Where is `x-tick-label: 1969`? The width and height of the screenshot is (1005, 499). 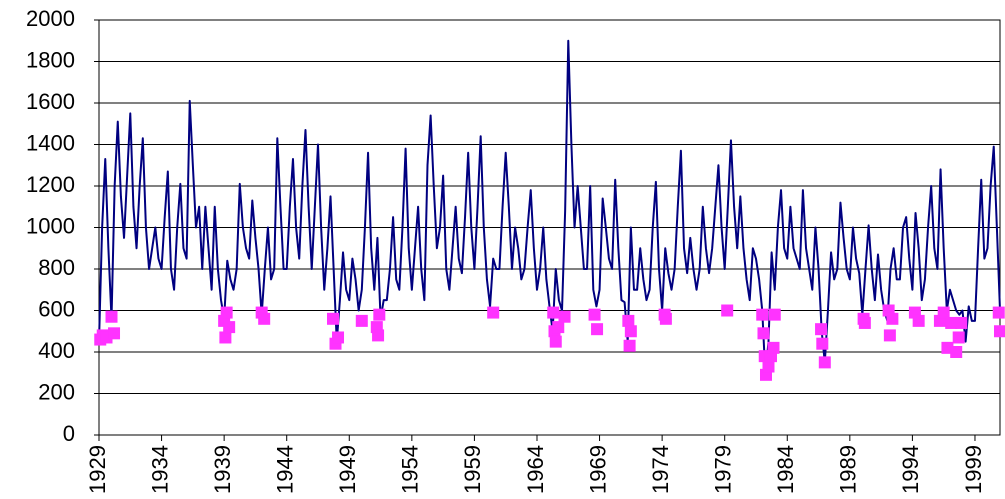 x-tick-label: 1969 is located at coordinates (597, 469).